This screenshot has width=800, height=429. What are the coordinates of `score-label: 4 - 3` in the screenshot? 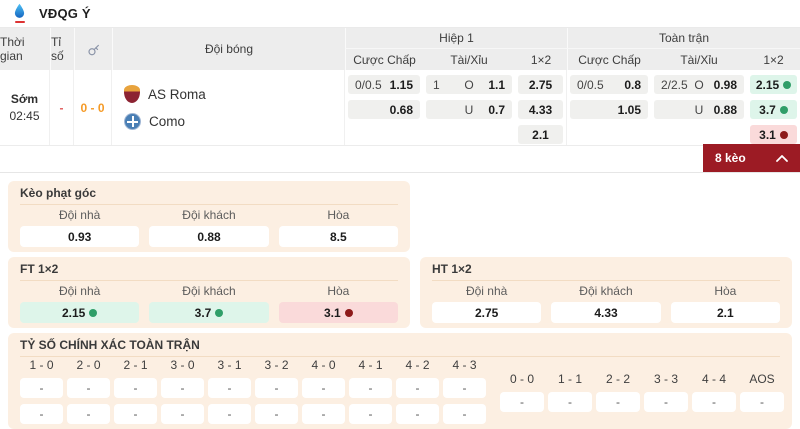 It's located at (464, 365).